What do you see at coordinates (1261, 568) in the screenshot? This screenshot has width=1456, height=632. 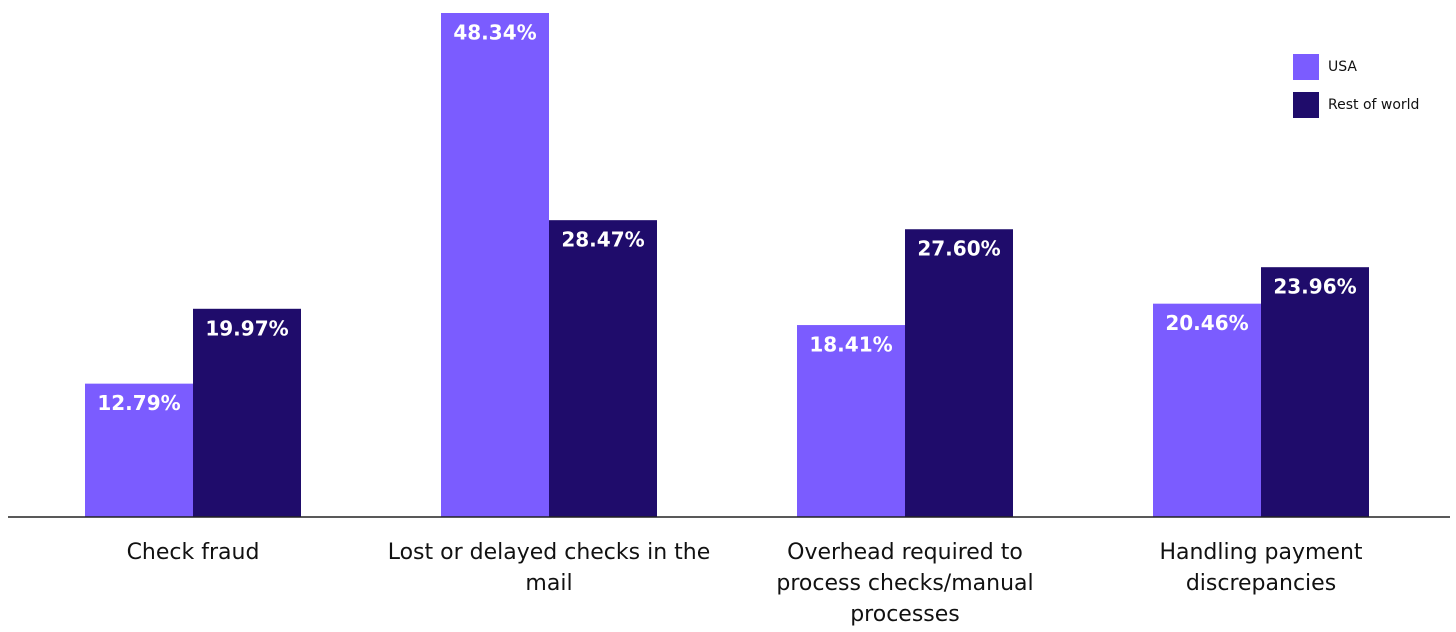 I see `category-label: Handling payment discrepancies` at bounding box center [1261, 568].